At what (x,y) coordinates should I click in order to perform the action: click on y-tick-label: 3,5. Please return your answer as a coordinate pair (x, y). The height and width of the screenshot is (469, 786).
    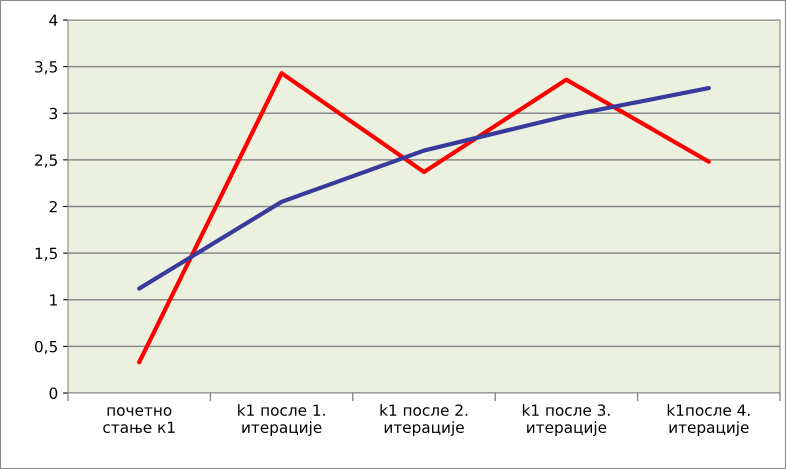
    Looking at the image, I should click on (46, 67).